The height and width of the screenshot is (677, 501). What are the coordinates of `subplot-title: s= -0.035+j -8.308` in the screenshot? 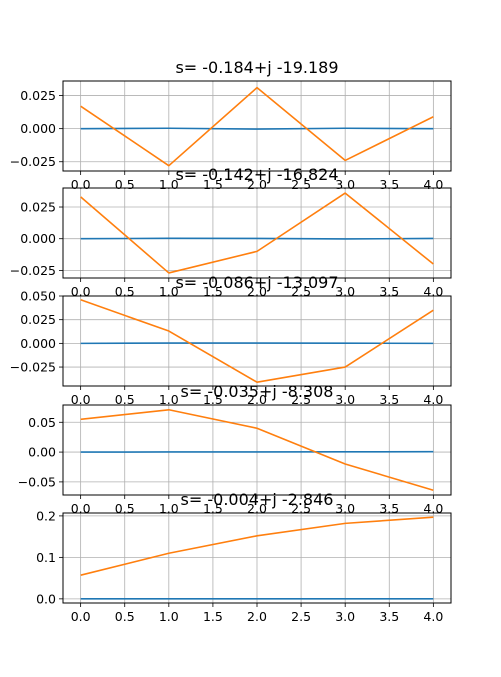 It's located at (257, 391).